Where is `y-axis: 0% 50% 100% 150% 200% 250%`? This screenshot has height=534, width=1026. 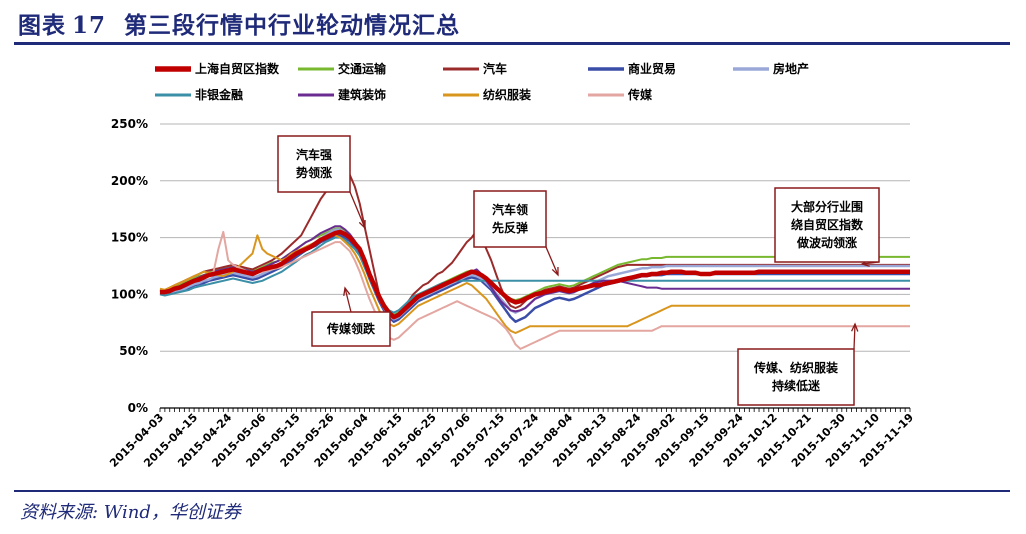 y-axis: 0% 50% 100% 150% 200% 250% is located at coordinates (129, 266).